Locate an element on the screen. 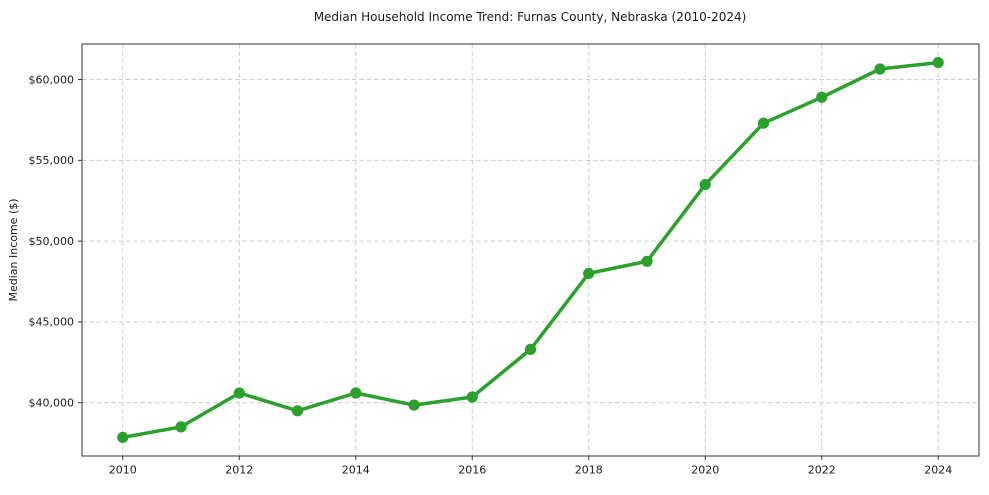  x-tick-label: 2024 is located at coordinates (938, 470).